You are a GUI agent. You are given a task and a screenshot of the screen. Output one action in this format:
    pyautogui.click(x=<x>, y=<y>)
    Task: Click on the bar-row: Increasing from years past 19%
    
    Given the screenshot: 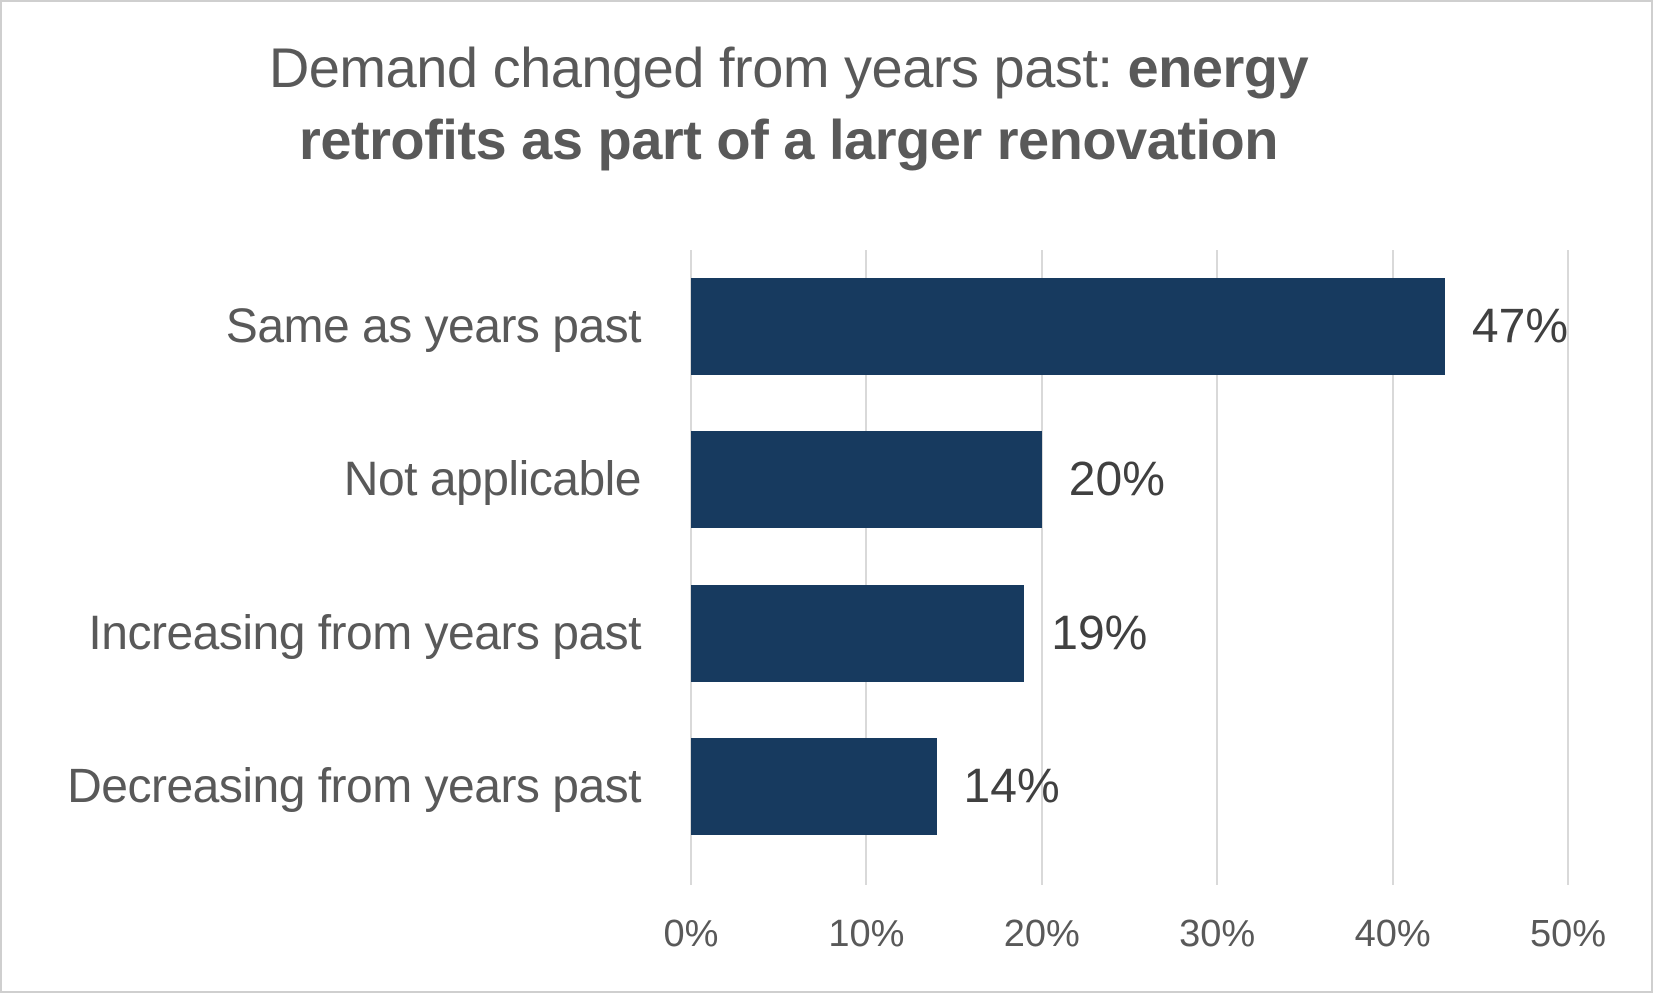 What is the action you would take?
    pyautogui.click(x=828, y=633)
    